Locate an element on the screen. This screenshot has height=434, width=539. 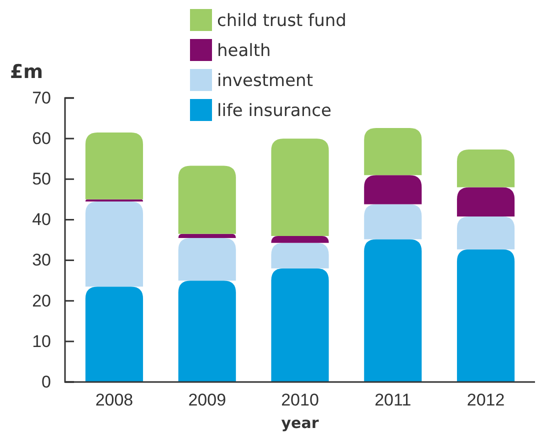
y-tick-label: 40 is located at coordinates (41, 220).